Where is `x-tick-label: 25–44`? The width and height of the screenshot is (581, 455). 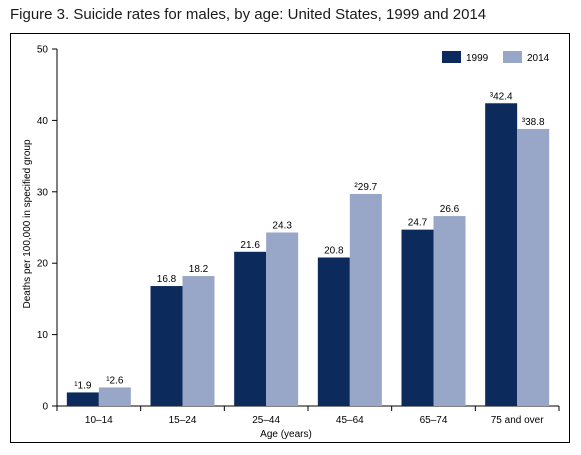 x-tick-label: 25–44 is located at coordinates (266, 420).